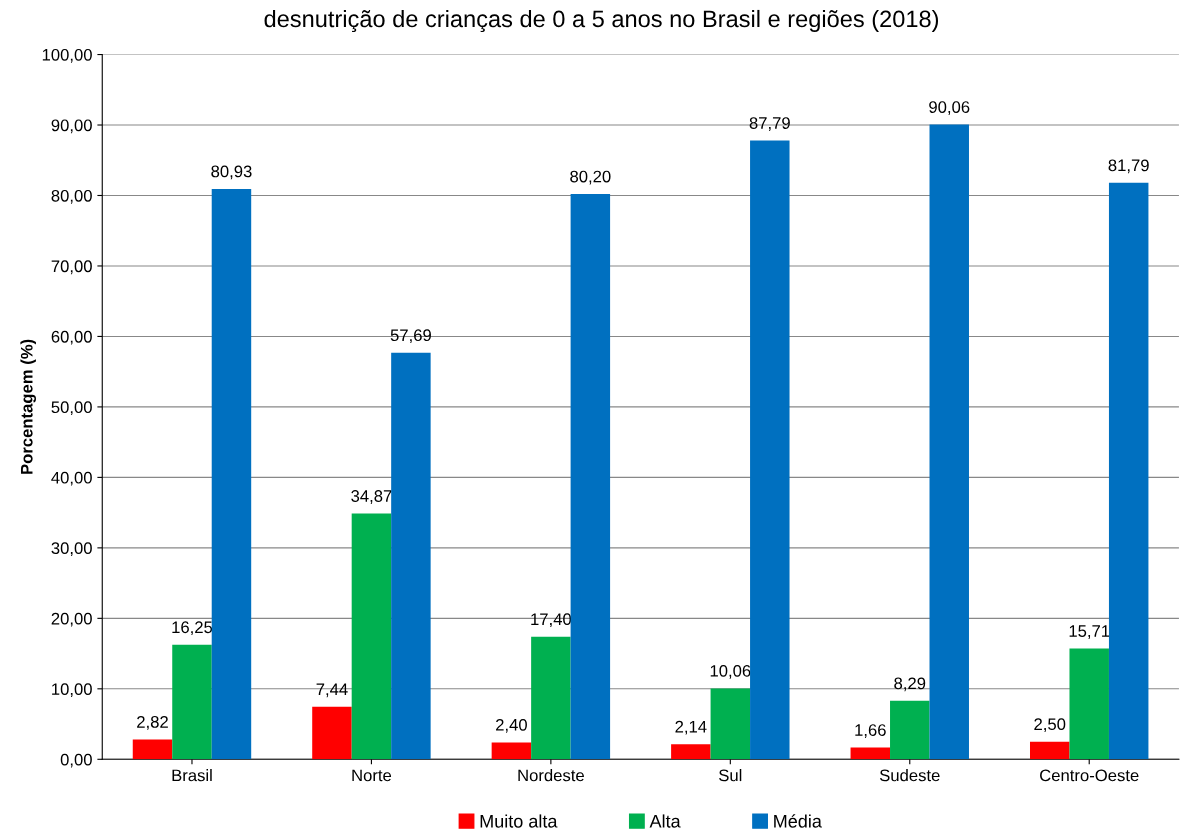  What do you see at coordinates (76, 760) in the screenshot?
I see `y-tick-label: 0,00` at bounding box center [76, 760].